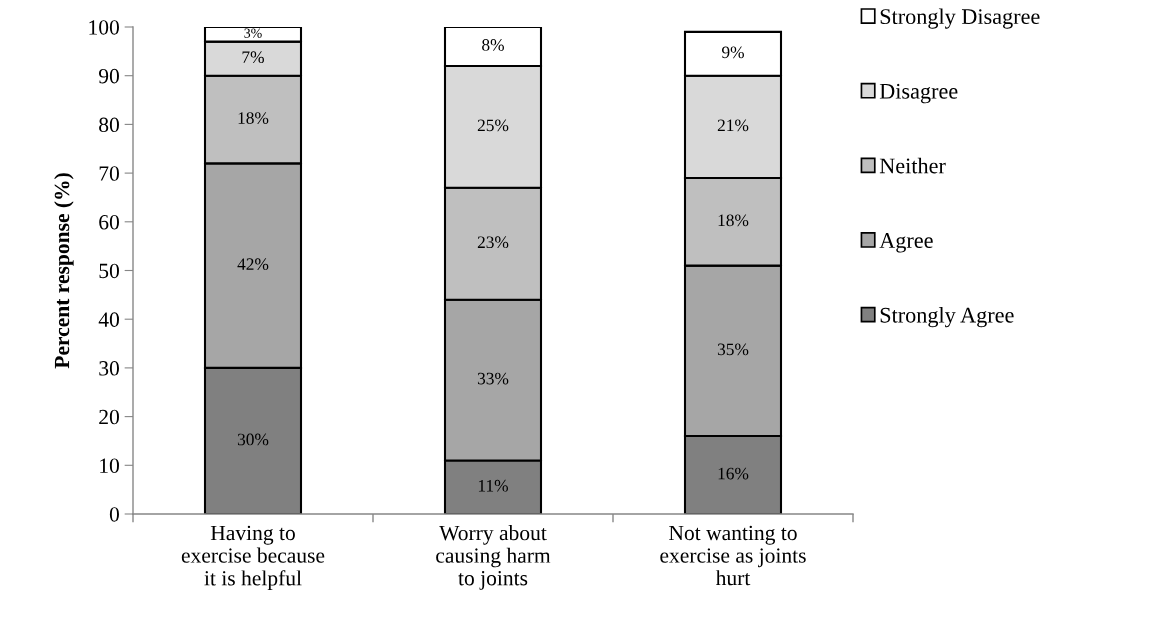  What do you see at coordinates (947, 317) in the screenshot?
I see `legend-label: Strongly Agree` at bounding box center [947, 317].